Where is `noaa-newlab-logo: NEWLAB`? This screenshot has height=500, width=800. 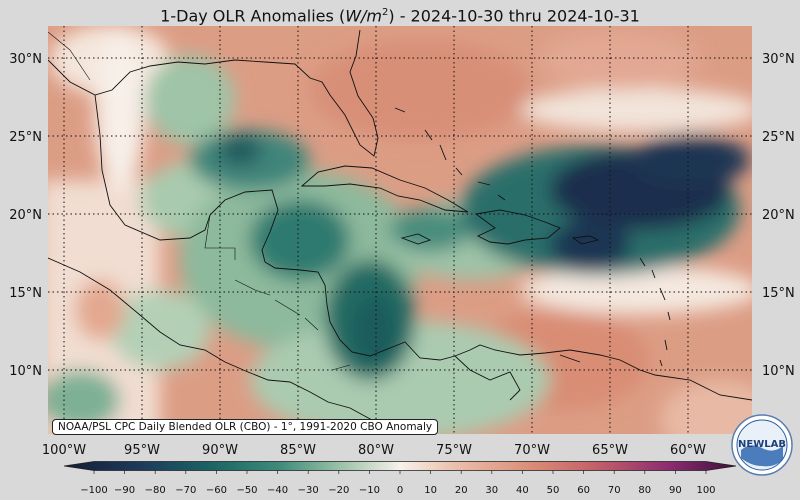 noaa-newlab-logo: NEWLAB is located at coordinates (762, 445).